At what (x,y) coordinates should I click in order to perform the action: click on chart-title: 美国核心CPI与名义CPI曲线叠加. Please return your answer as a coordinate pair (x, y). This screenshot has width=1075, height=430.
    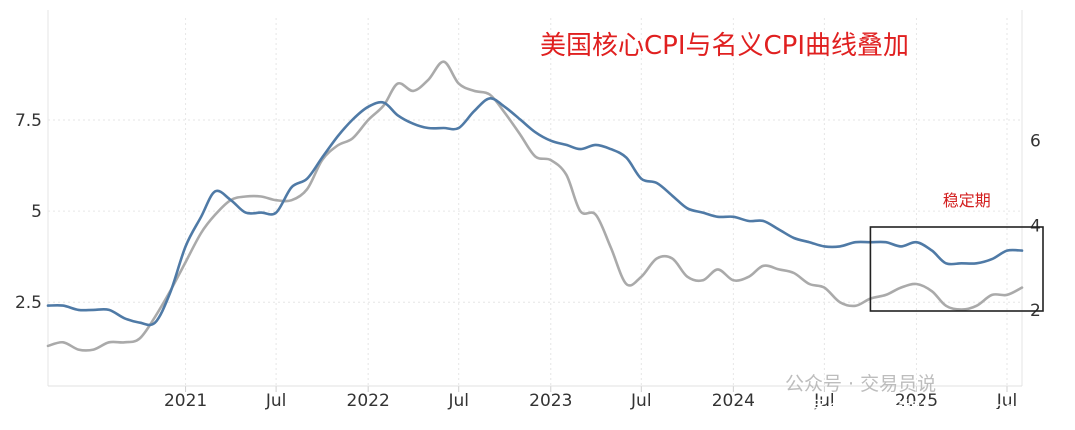
    Looking at the image, I should click on (724, 46).